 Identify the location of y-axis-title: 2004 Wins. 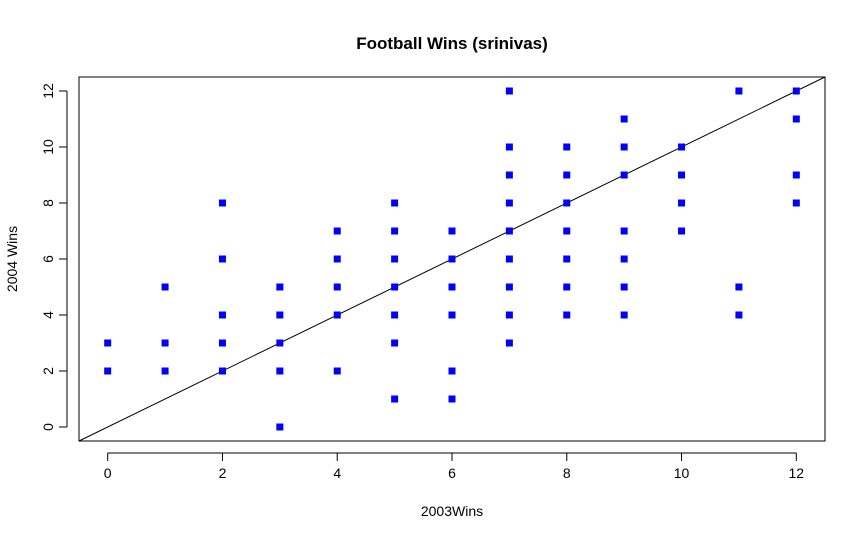
(12, 259).